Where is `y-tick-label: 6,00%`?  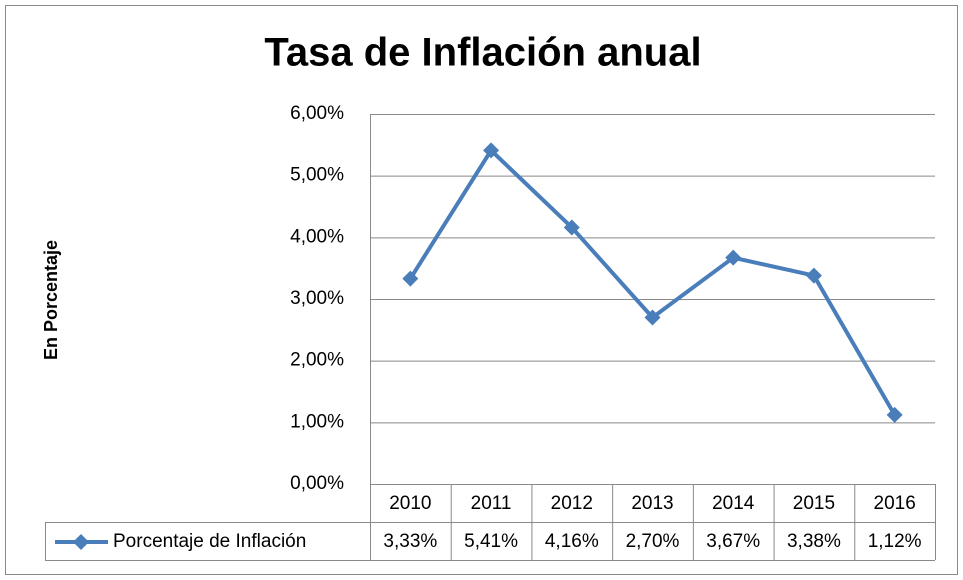 y-tick-label: 6,00% is located at coordinates (317, 113).